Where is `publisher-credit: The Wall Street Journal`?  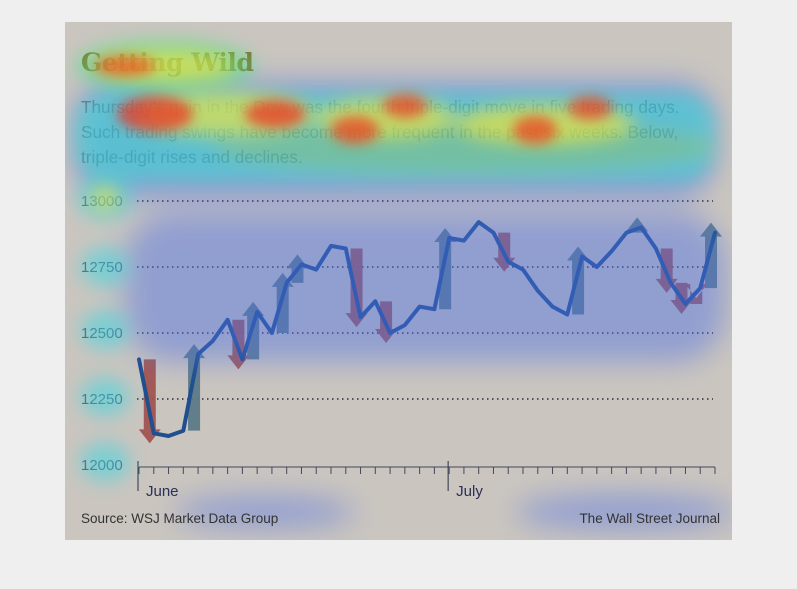 publisher-credit: The Wall Street Journal is located at coordinates (649, 518).